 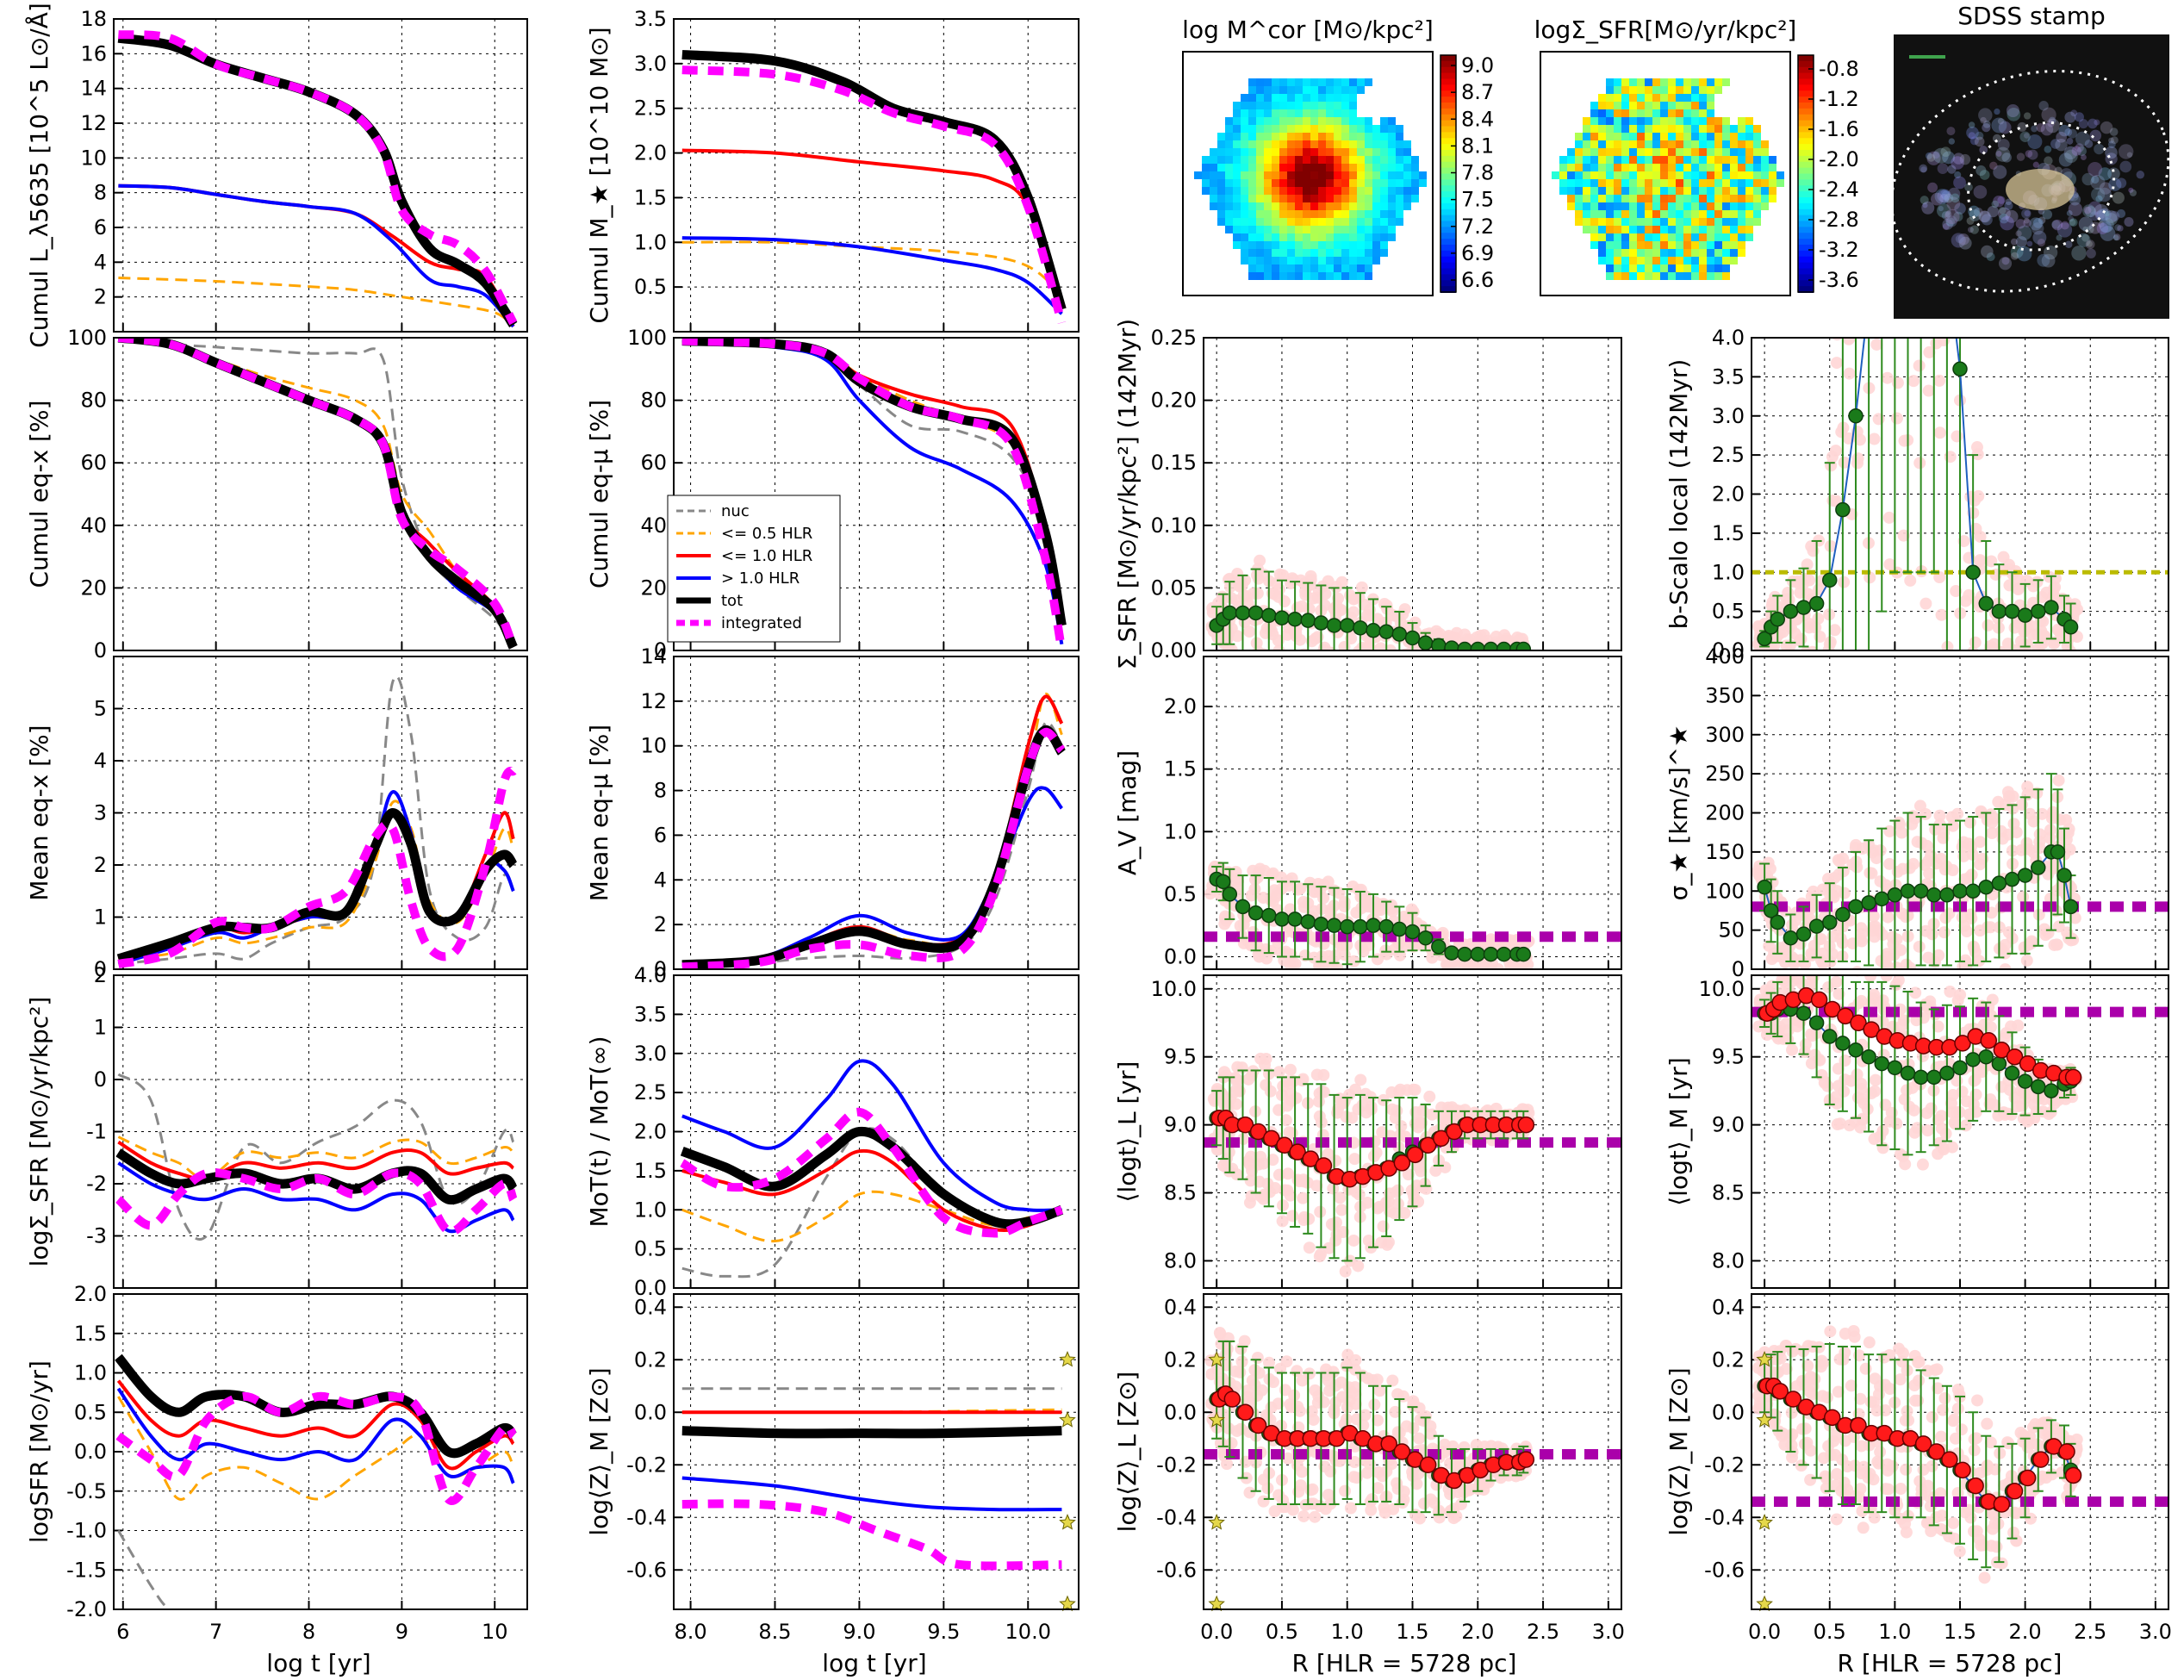 What do you see at coordinates (651, 1307) in the screenshot?
I see `y-tick-label: 0.4` at bounding box center [651, 1307].